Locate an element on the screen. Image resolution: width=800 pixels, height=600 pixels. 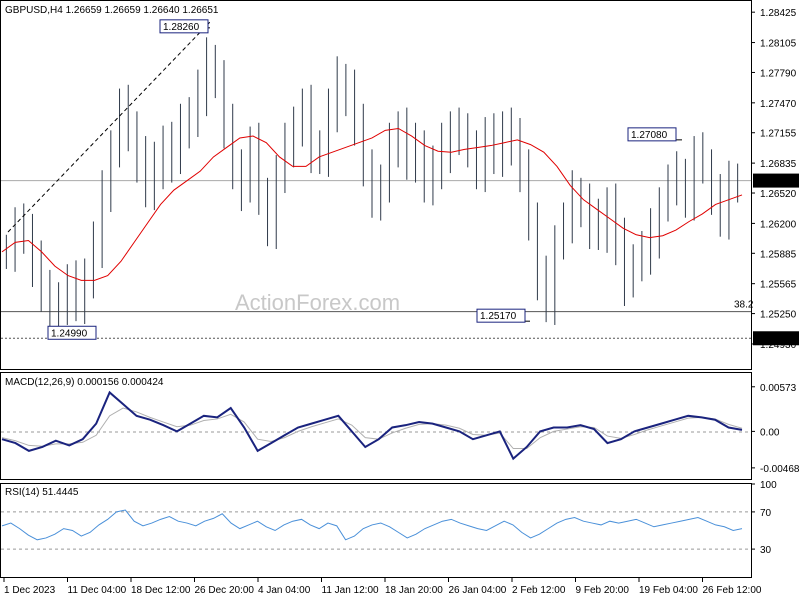
time-tick-label: 11 Dec 04:00 is located at coordinates (97, 590).